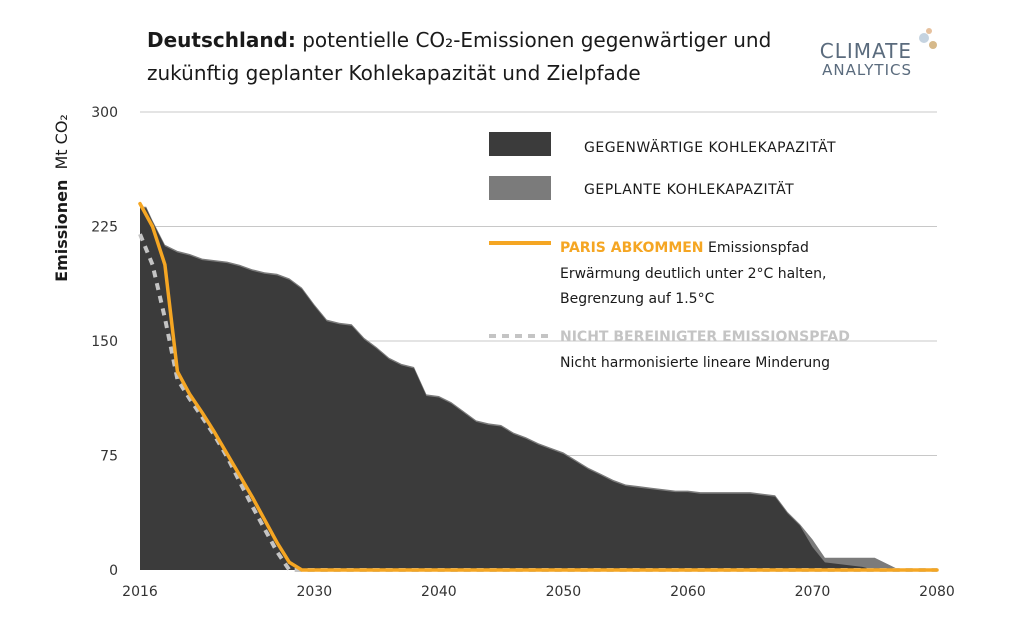 The width and height of the screenshot is (1024, 638). I want to click on x-tick-label: 2080, so click(937, 592).